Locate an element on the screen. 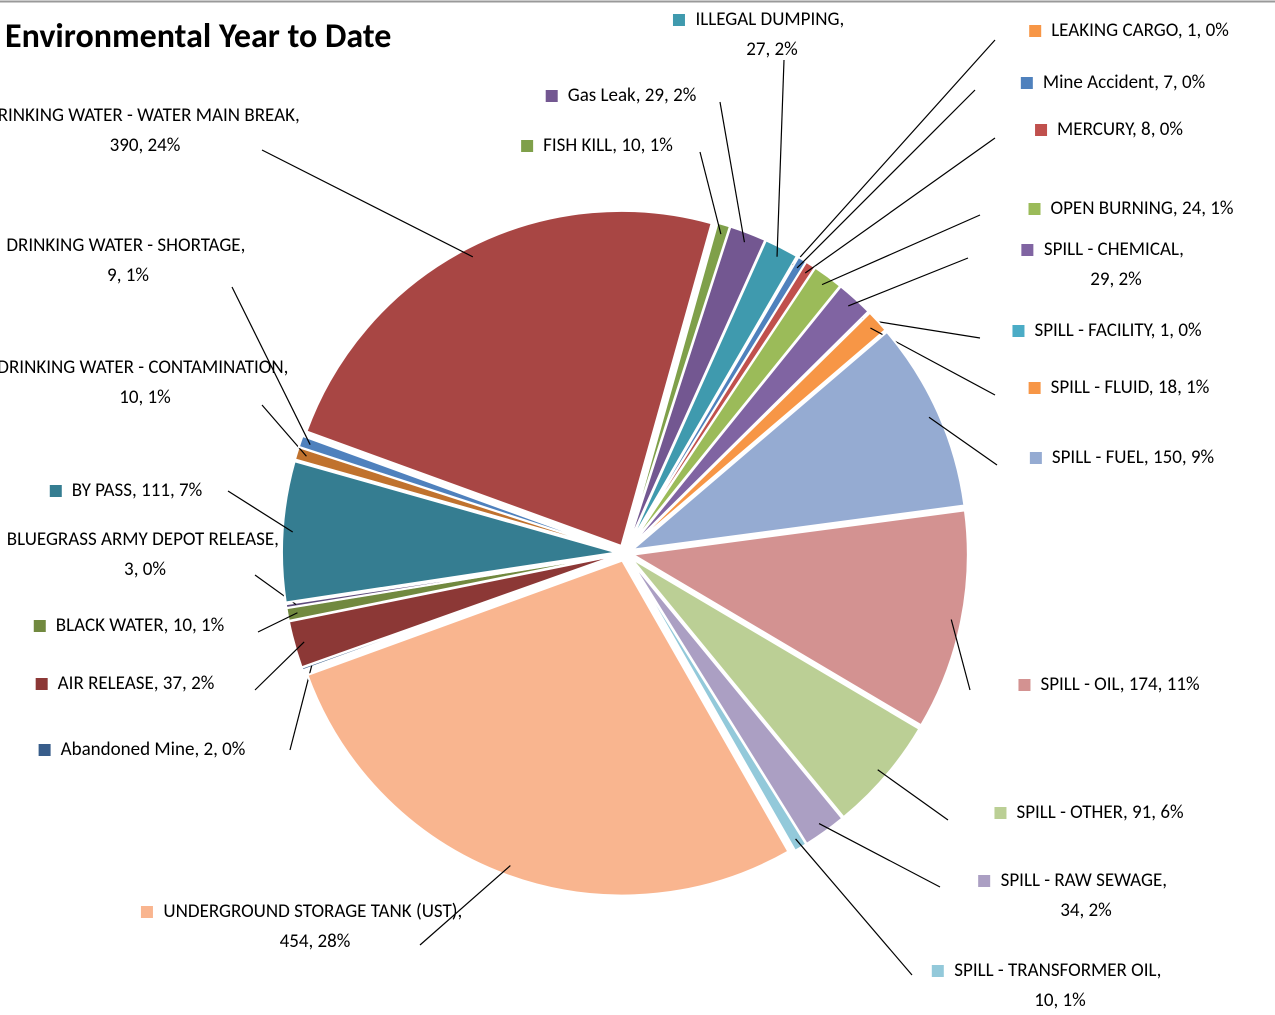 The width and height of the screenshot is (1275, 1015). label-category: Abandoned Mine is located at coordinates (128, 749).